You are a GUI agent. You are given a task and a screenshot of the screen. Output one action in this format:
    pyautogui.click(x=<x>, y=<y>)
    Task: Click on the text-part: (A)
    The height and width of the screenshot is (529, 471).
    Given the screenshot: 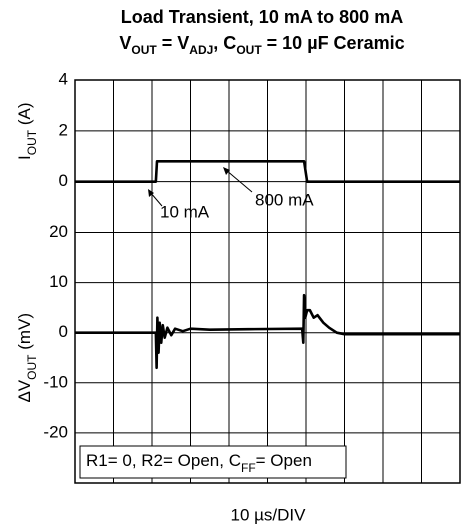 What is the action you would take?
    pyautogui.click(x=24, y=116)
    